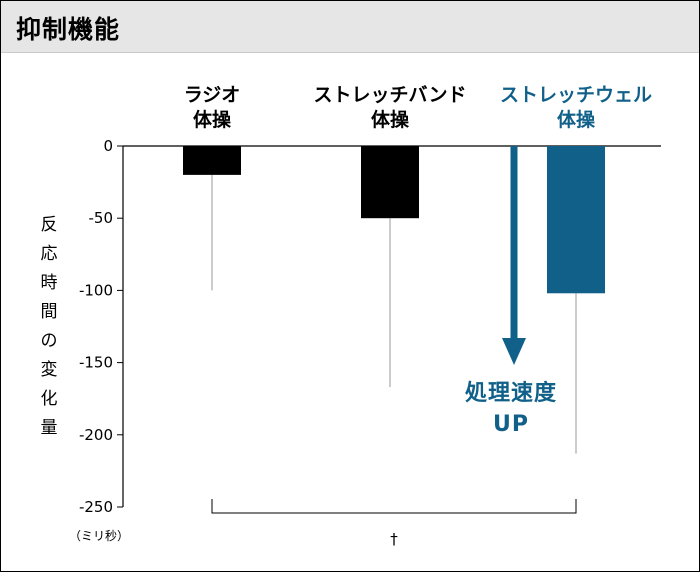 The width and height of the screenshot is (700, 572). I want to click on y-axis-label-char: 変, so click(49, 370).